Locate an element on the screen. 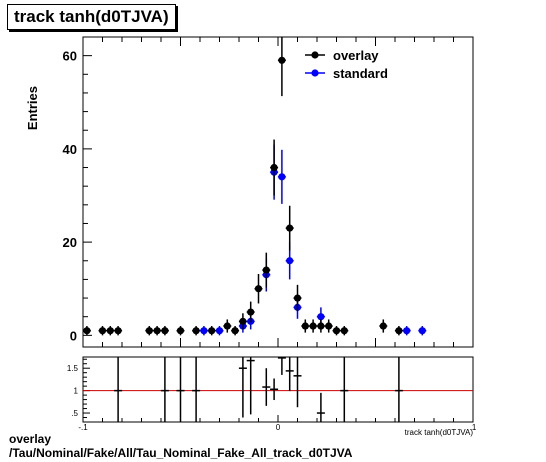  ratio-x-tick-label: -.1 is located at coordinates (83, 427).